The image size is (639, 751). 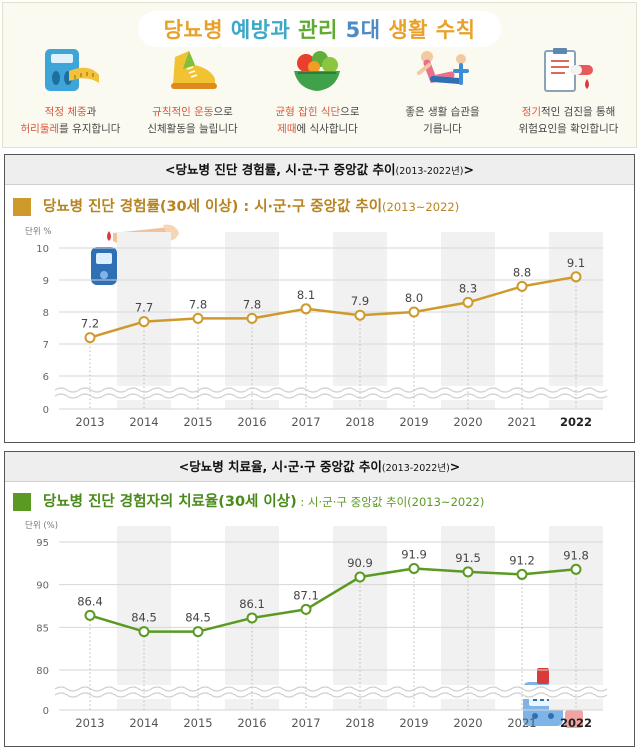 What do you see at coordinates (192, 93) in the screenshot?
I see `tip-exercise: 규칙적인 운동으로 신체활동을 늘립니다` at bounding box center [192, 93].